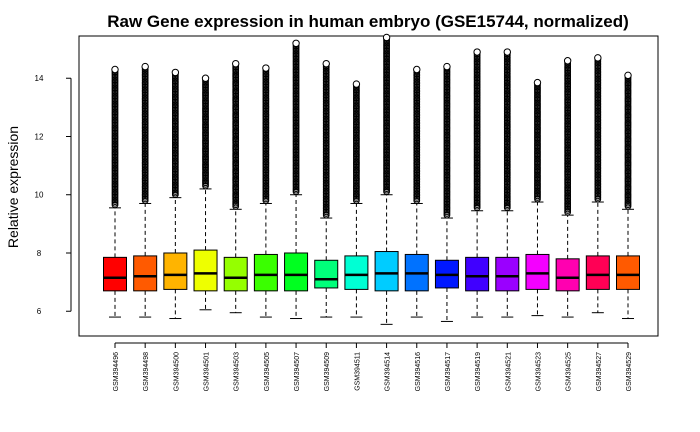 The image size is (700, 432). What do you see at coordinates (388, 371) in the screenshot?
I see `x-tick-label: GSM394514` at bounding box center [388, 371].